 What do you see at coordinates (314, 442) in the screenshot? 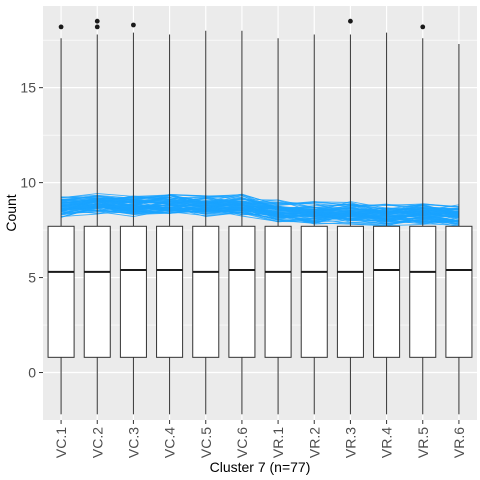
I see `x-tick-label: VR.2` at bounding box center [314, 442].